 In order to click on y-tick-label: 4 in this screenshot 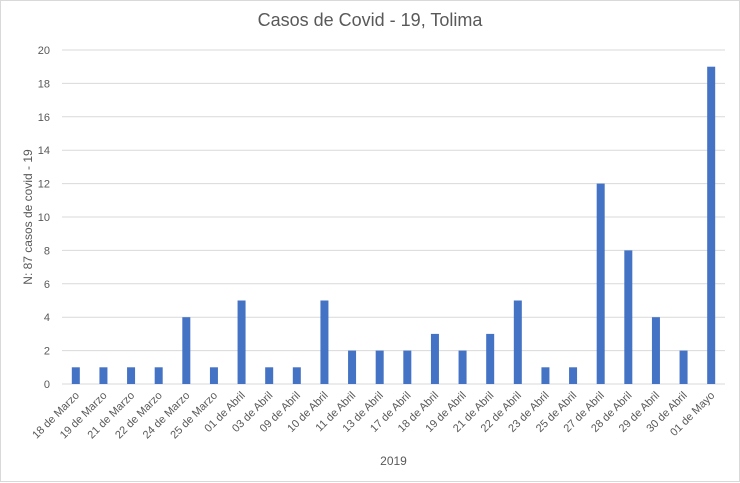, I will do `click(47, 318)`.